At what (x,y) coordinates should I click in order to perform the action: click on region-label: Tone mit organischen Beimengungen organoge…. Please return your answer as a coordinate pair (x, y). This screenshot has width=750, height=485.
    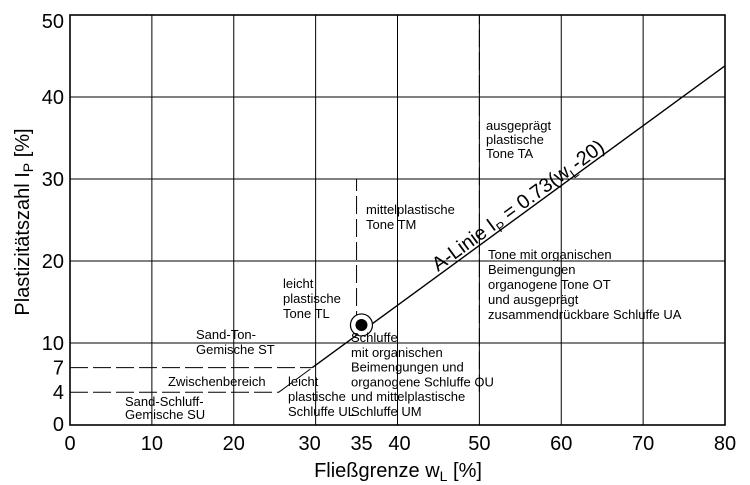
    Looking at the image, I should click on (585, 284).